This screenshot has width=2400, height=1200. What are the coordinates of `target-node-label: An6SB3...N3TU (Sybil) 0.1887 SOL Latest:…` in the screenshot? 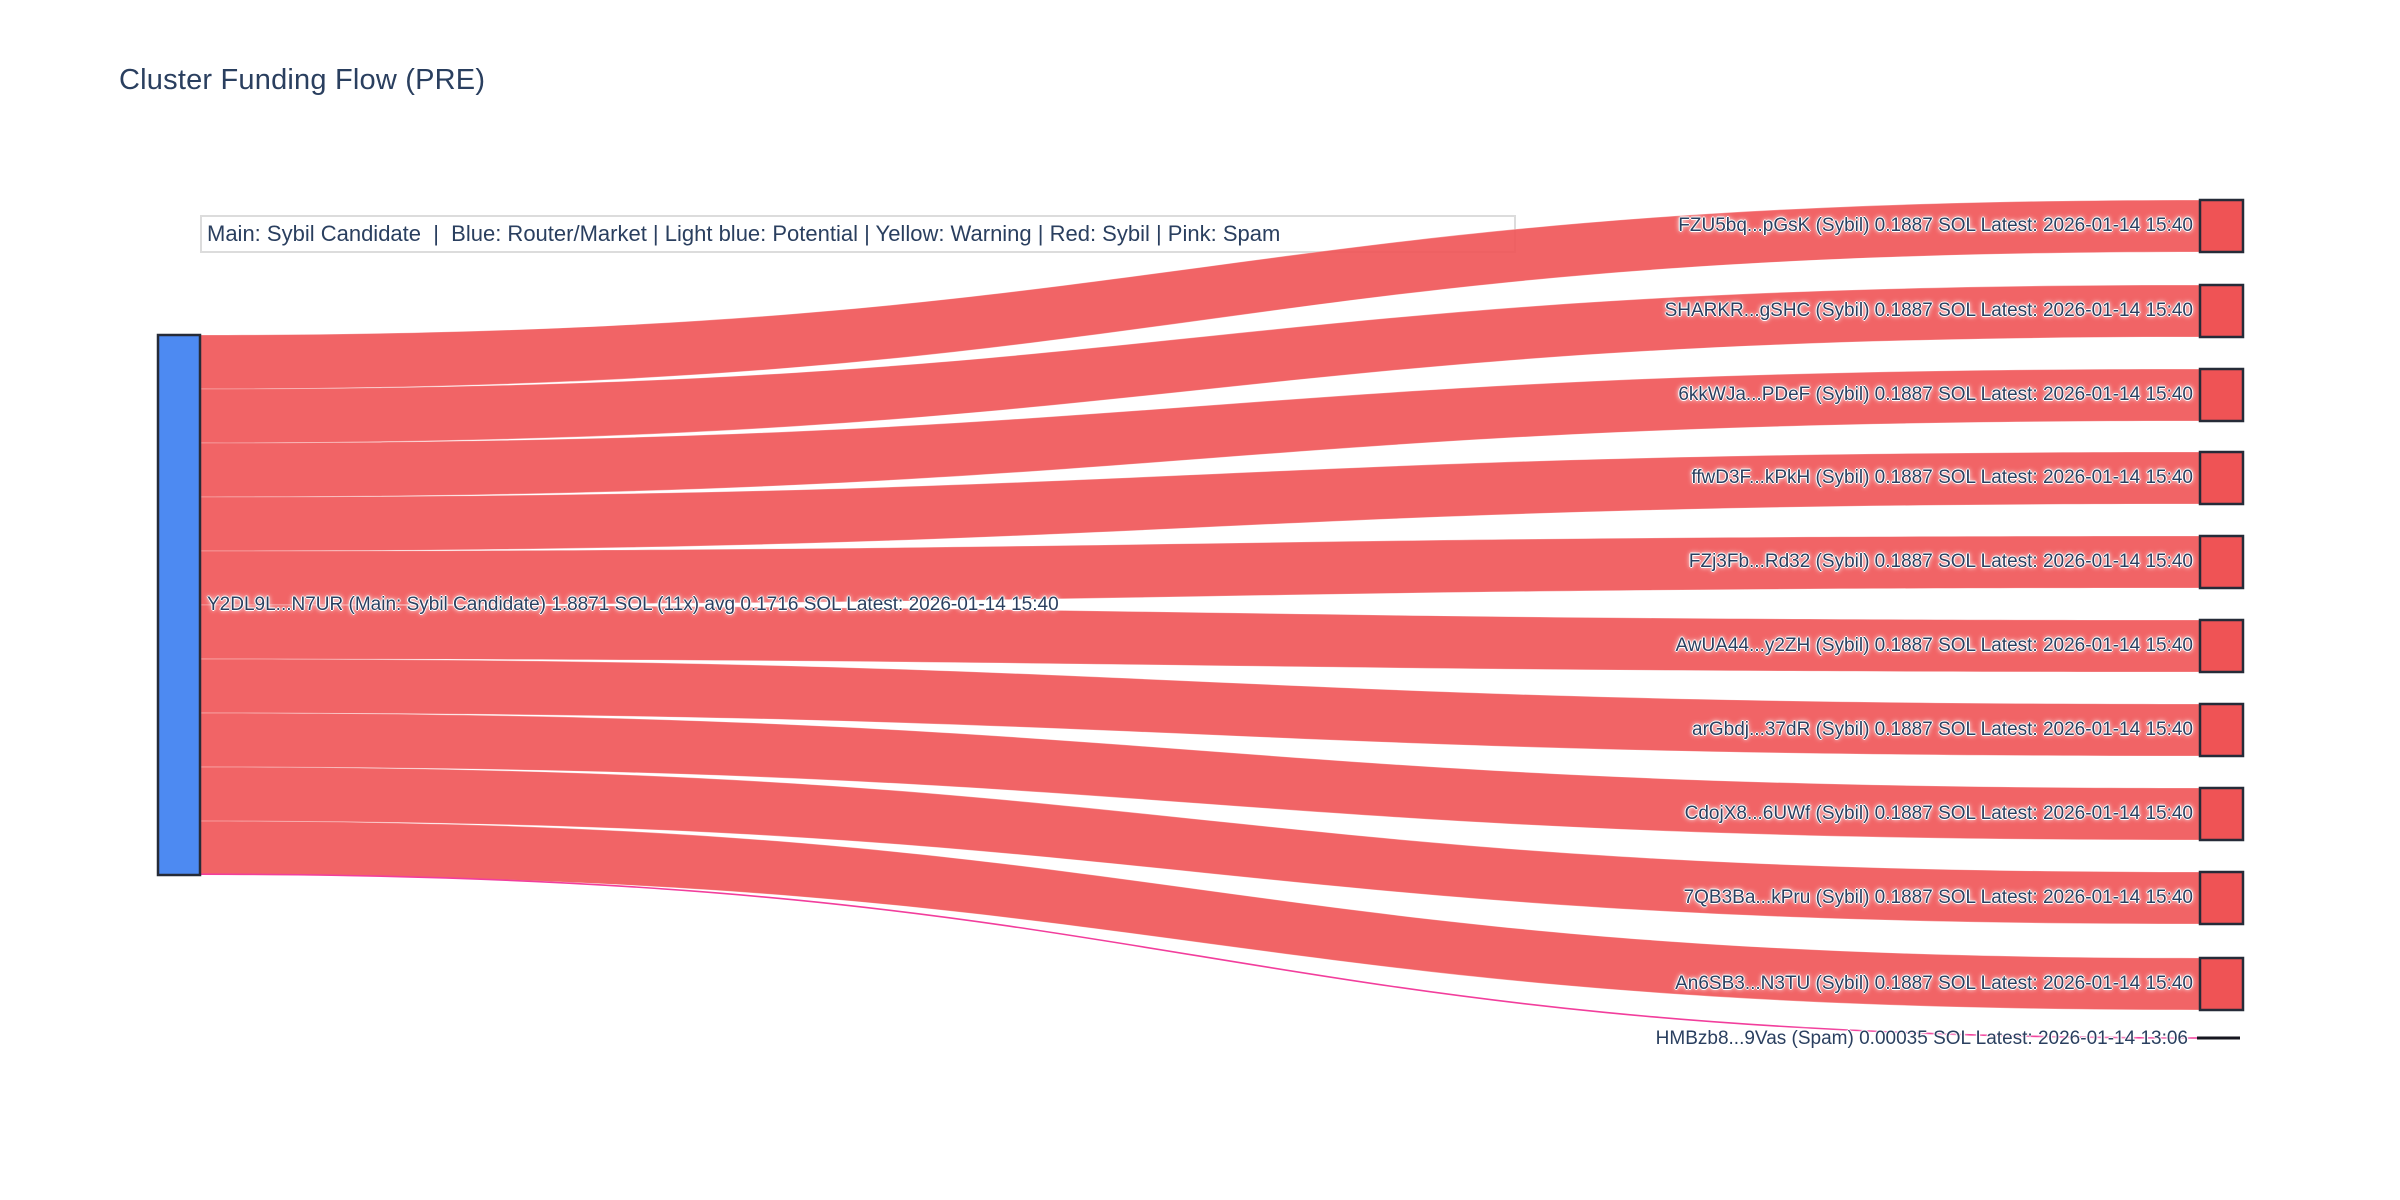 It's located at (1934, 983).